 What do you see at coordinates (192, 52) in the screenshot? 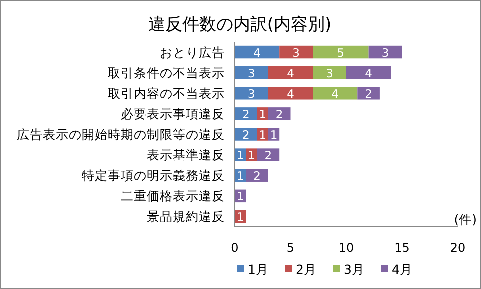
I see `y-tick-label: おとり広告` at bounding box center [192, 52].